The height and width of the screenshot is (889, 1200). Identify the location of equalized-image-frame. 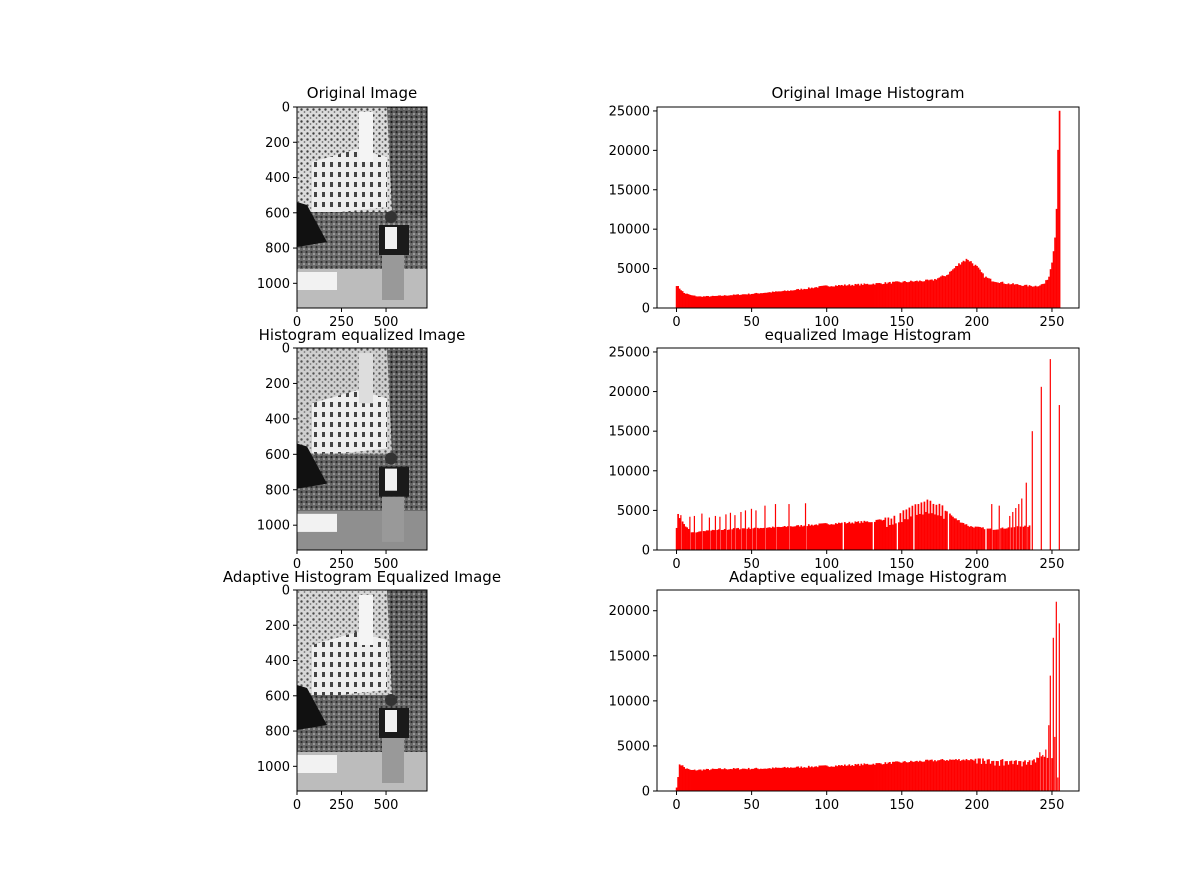
(362, 449).